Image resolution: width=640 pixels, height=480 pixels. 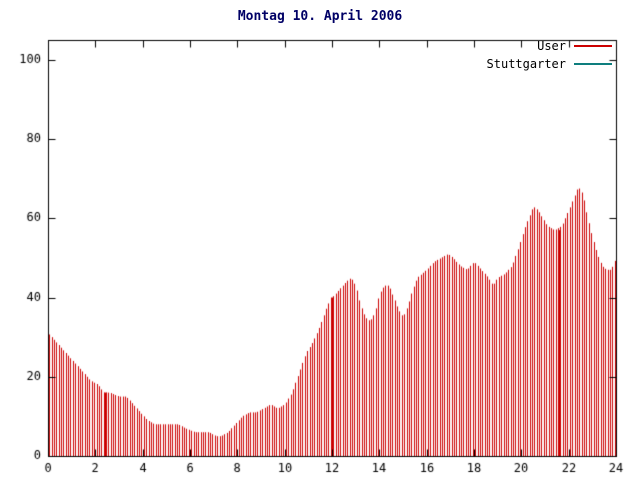 I want to click on user-series-line-icon, so click(x=593, y=46).